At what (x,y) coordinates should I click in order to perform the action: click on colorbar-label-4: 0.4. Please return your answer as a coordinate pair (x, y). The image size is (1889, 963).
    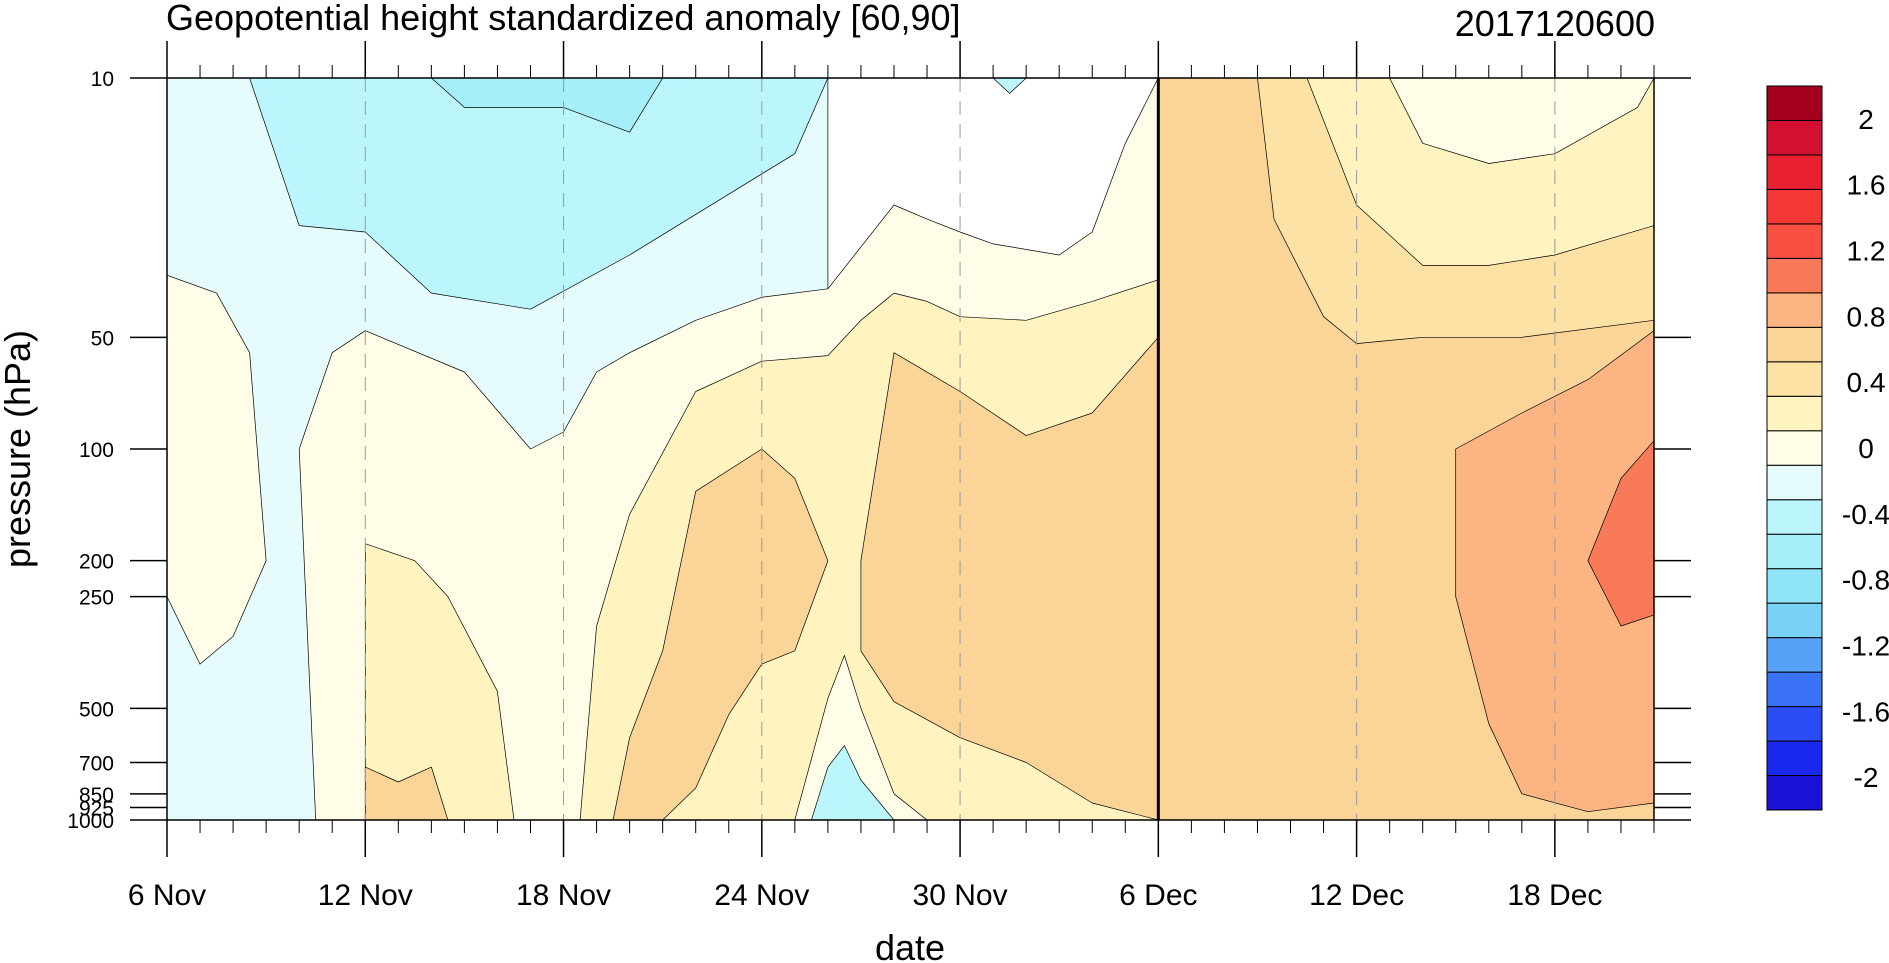
    Looking at the image, I should click on (1866, 382).